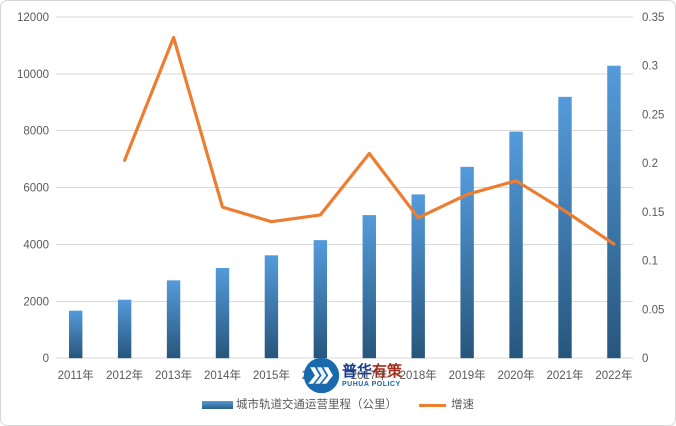 The image size is (676, 426). Describe the element at coordinates (173, 319) in the screenshot. I see `bar-2013年` at that location.